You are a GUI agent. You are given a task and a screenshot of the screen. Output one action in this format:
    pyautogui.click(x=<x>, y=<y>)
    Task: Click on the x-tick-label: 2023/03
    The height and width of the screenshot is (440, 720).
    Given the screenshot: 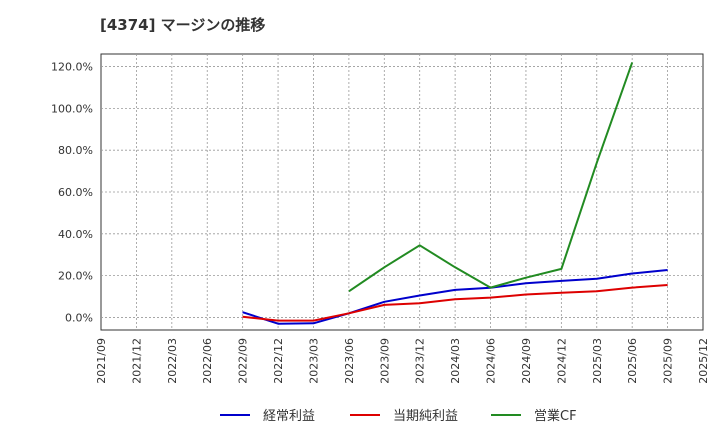 What is the action you would take?
    pyautogui.click(x=313, y=361)
    